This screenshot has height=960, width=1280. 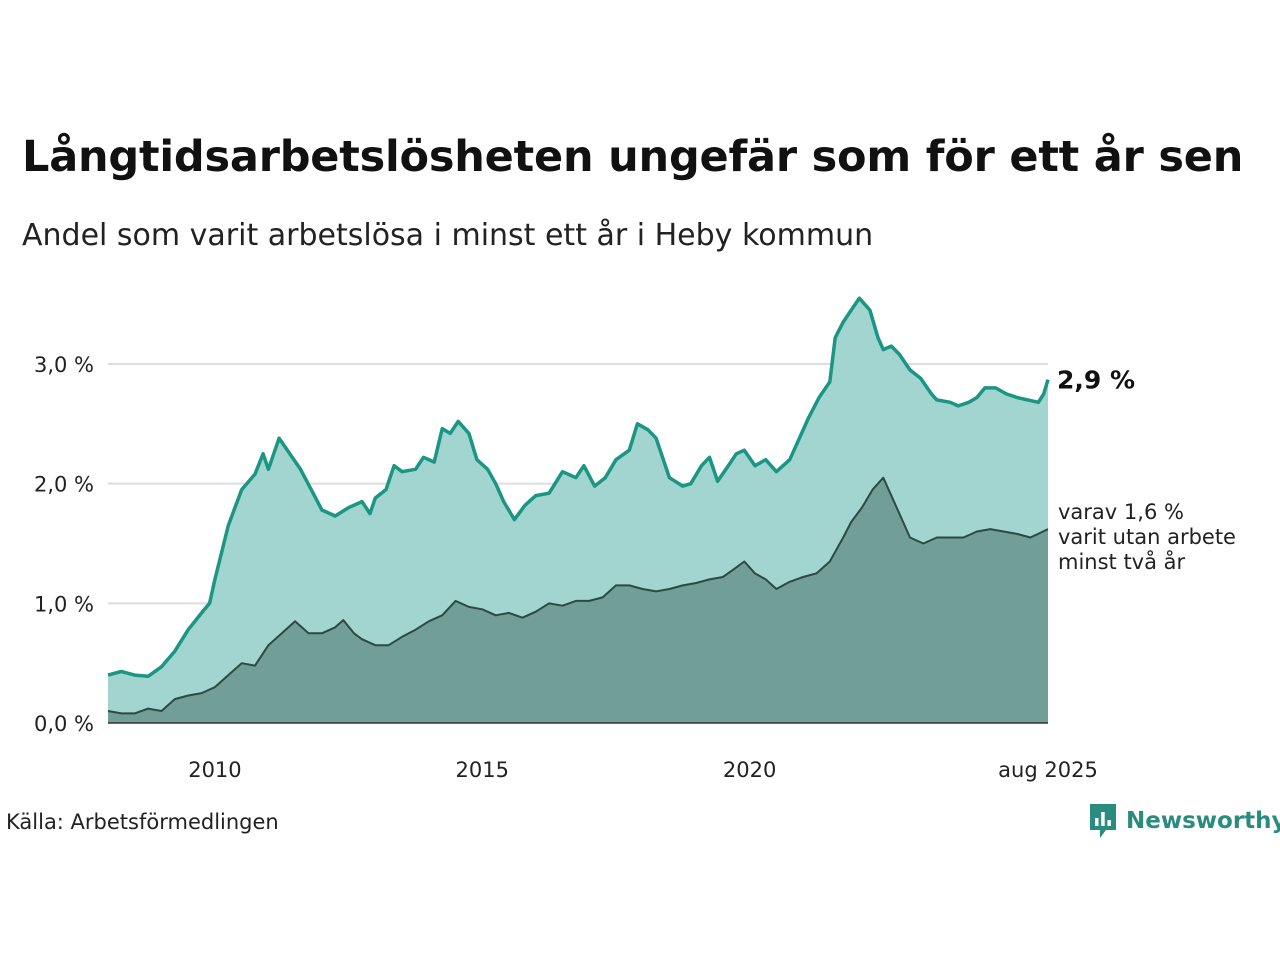 I want to click on y-tick-label: 1,0 %, so click(x=64, y=604).